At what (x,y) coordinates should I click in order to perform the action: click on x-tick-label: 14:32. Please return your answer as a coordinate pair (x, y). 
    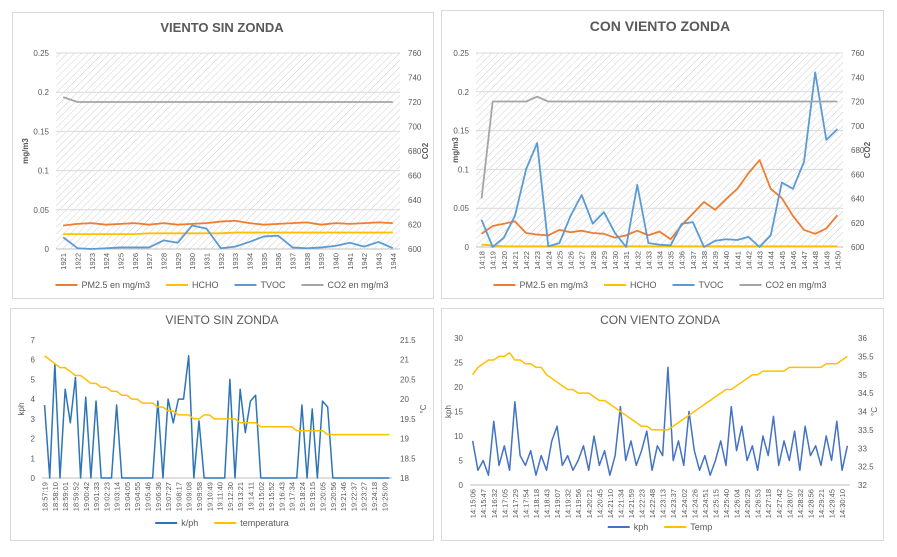
    Looking at the image, I should click on (637, 260).